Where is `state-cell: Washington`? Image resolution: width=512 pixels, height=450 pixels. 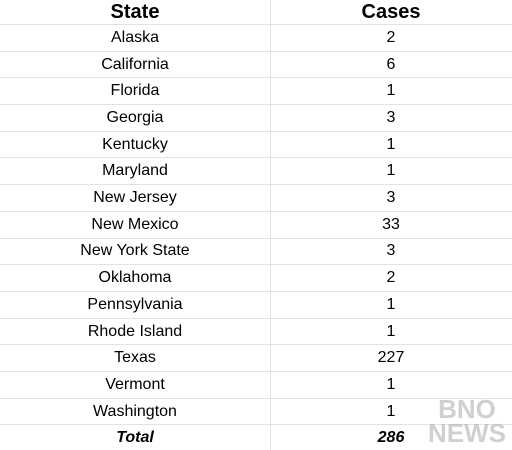
state-cell: Washington is located at coordinates (135, 411).